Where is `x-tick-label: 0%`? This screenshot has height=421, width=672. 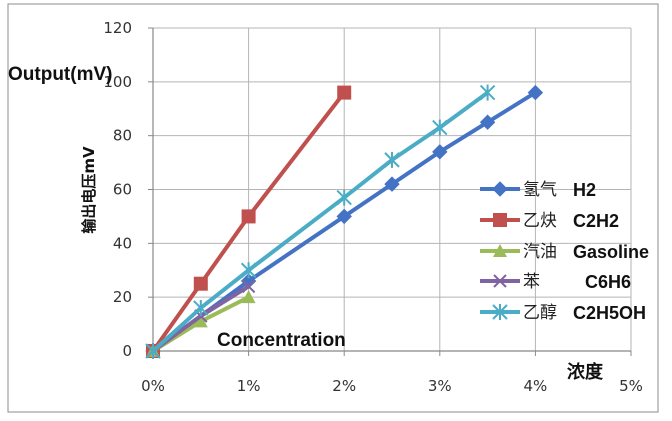
x-tick-label: 0% is located at coordinates (153, 386).